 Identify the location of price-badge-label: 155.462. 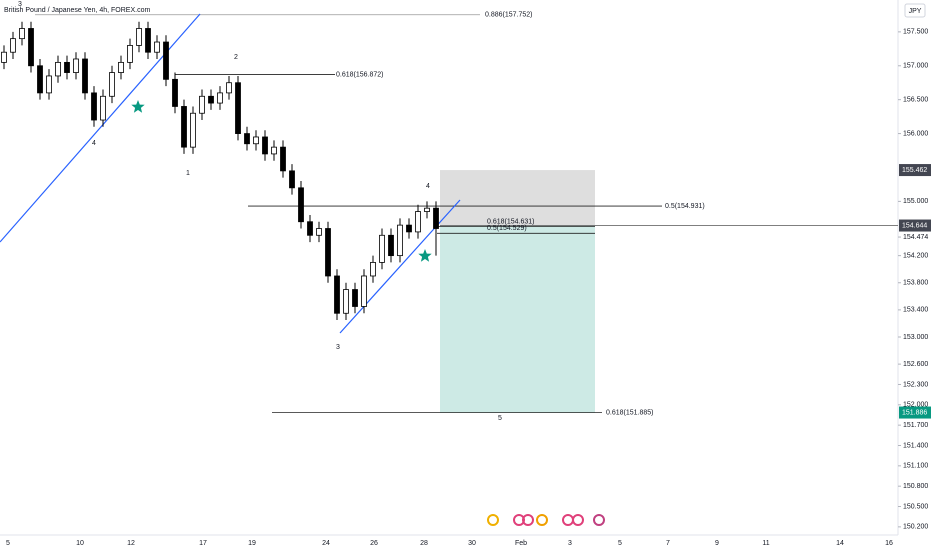
(914, 170).